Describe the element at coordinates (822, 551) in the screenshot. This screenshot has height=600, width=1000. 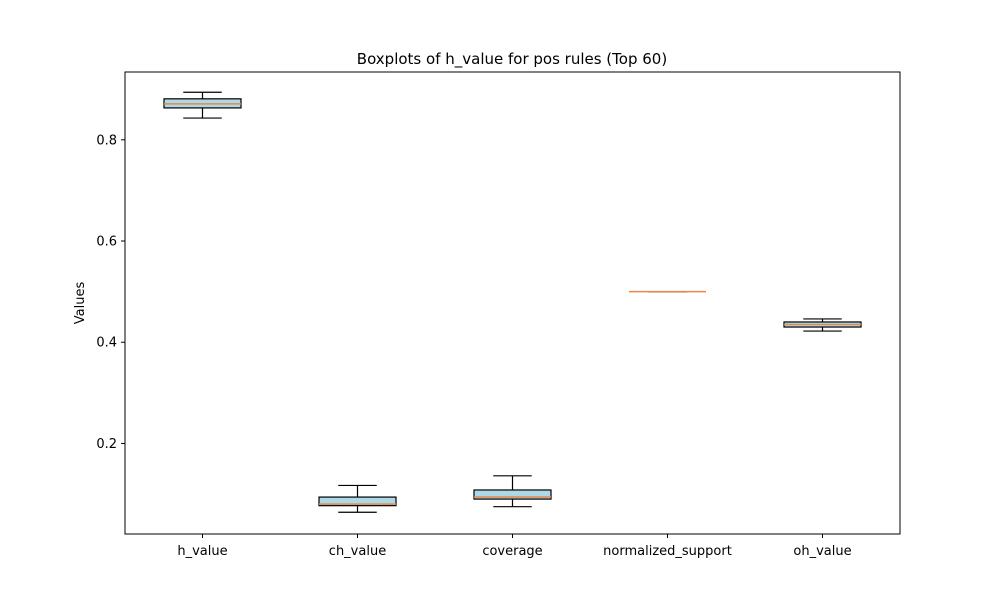
I see `x-tick-label: oh_value` at that location.